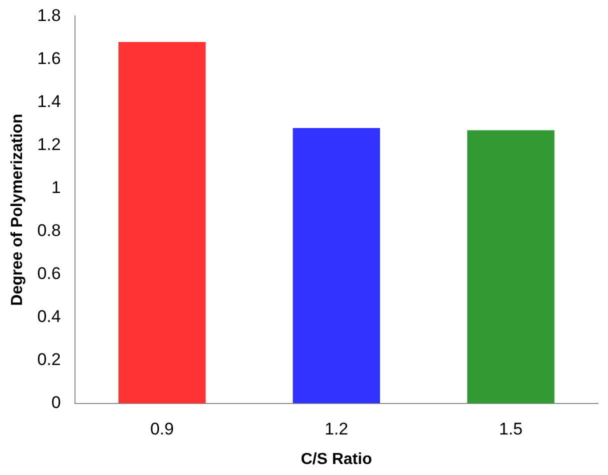 This screenshot has width=608, height=475. What do you see at coordinates (49, 274) in the screenshot?
I see `y-tick-label: 0.6` at bounding box center [49, 274].